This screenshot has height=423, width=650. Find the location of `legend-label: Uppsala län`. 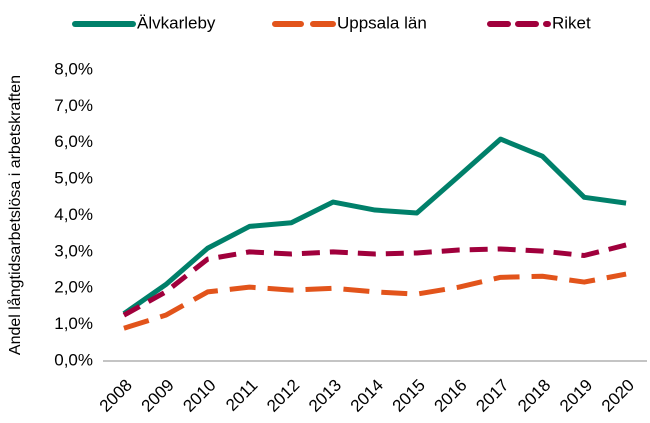

legend-label: Uppsala län is located at coordinates (382, 22).